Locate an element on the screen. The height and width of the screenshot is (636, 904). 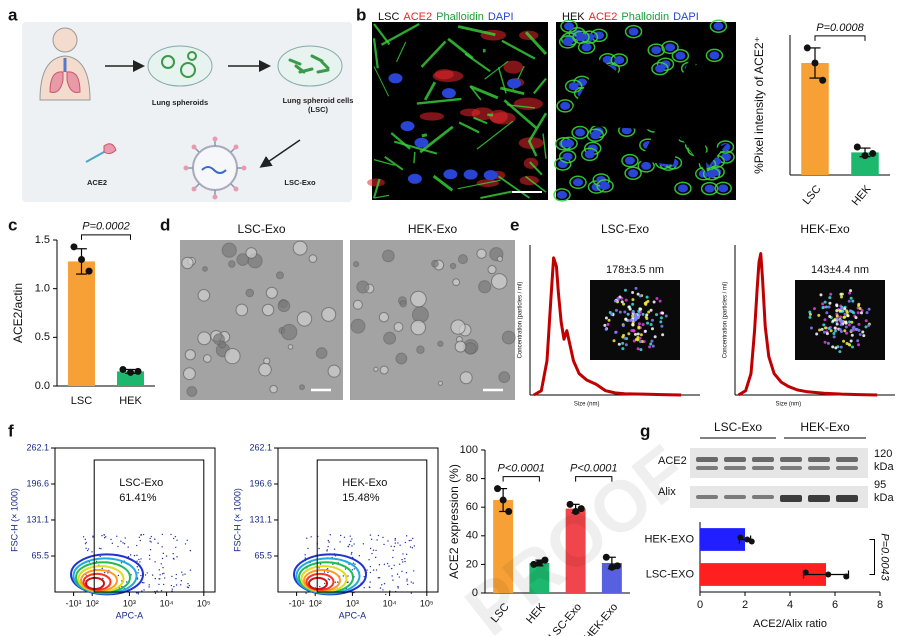
y-tick-label: 65.5 is located at coordinates (263, 555).